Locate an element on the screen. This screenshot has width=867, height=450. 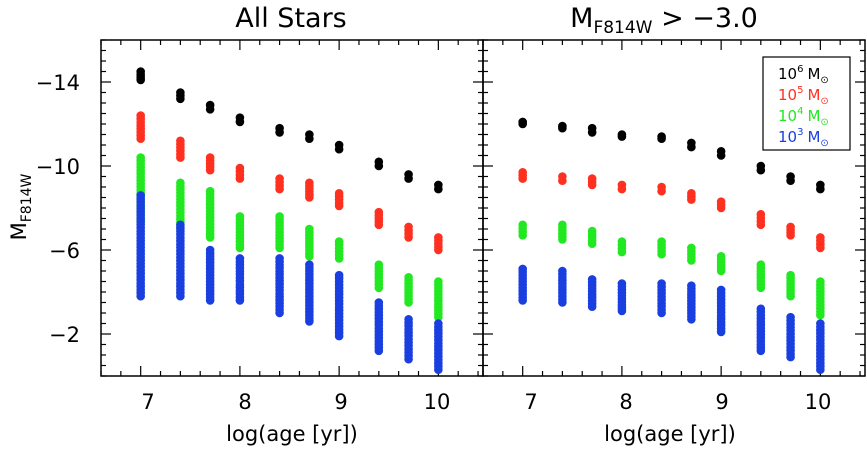
left-x-tick-labels: 7 8 9 10 is located at coordinates (295, 402).